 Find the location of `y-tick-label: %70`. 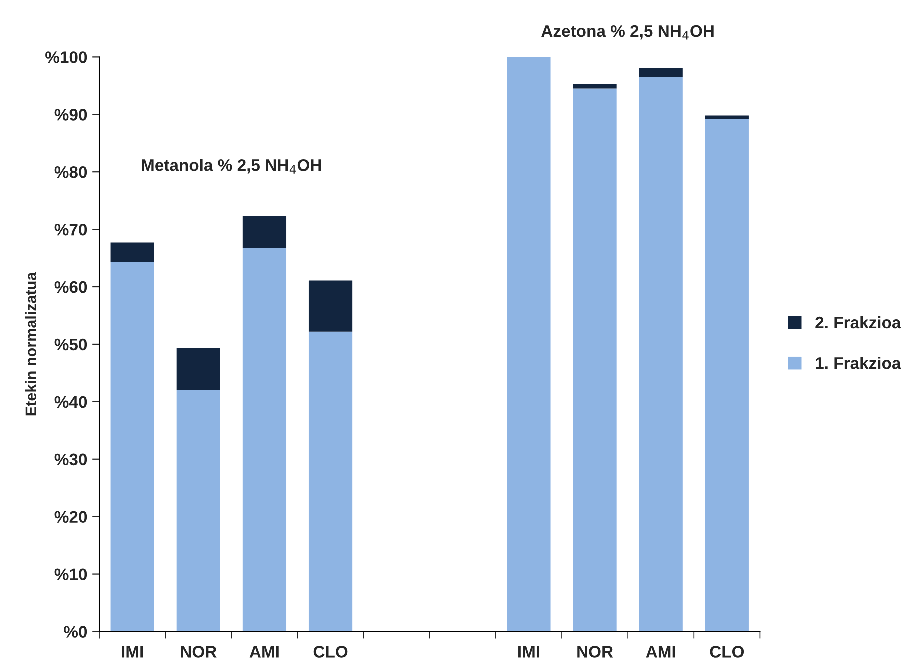

y-tick-label: %70 is located at coordinates (71, 230).